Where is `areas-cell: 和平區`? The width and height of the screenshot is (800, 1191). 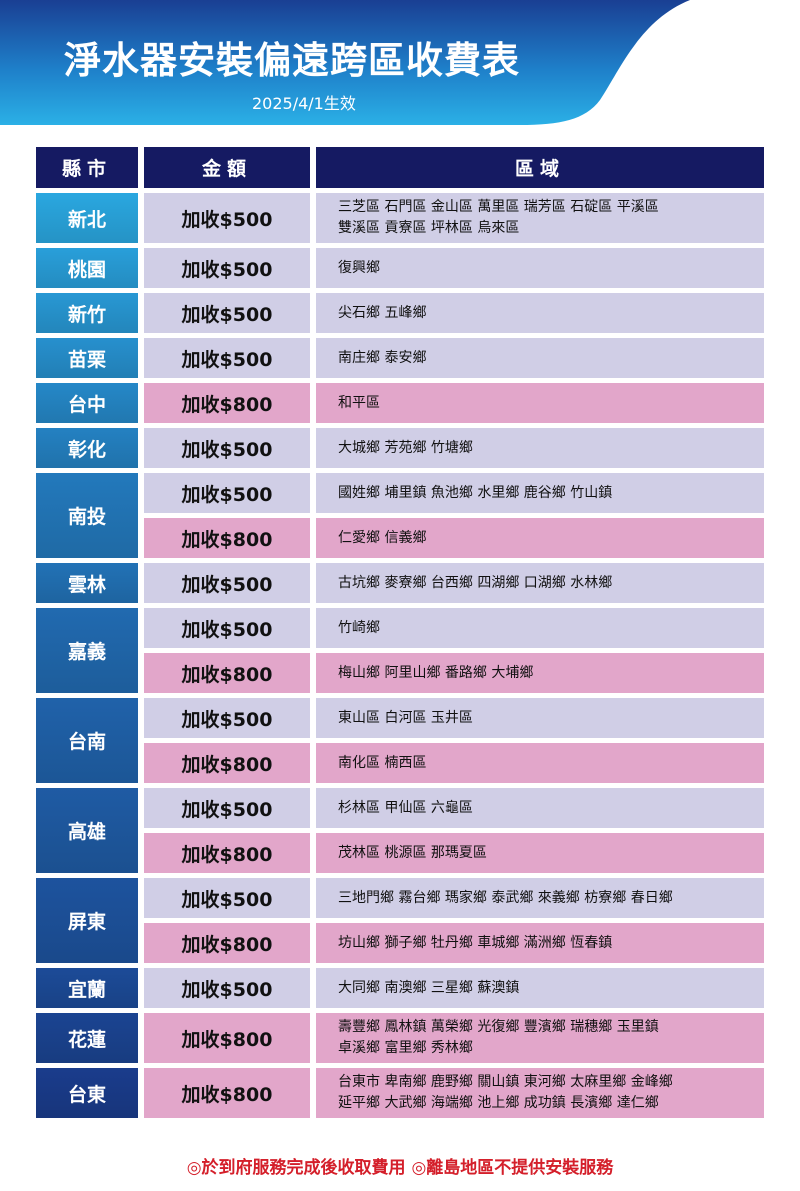 areas-cell: 和平區 is located at coordinates (540, 403).